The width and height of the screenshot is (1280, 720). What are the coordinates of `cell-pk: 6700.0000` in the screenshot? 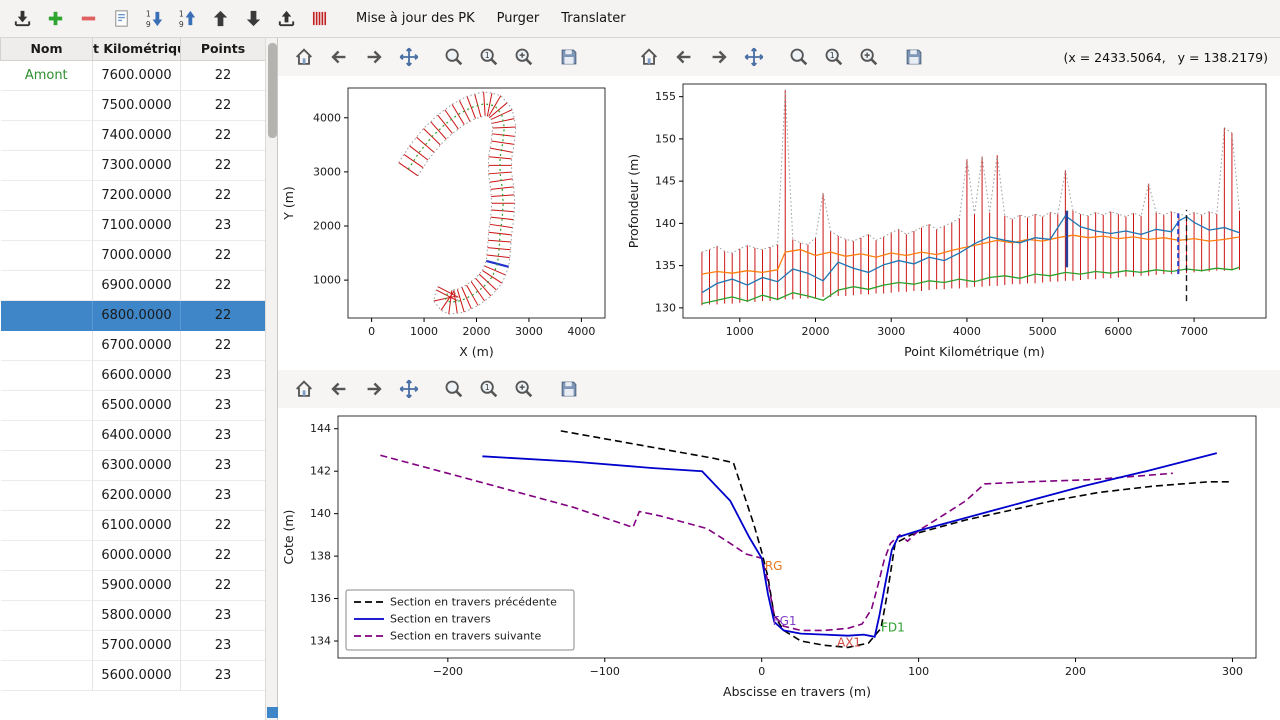 It's located at (136, 345).